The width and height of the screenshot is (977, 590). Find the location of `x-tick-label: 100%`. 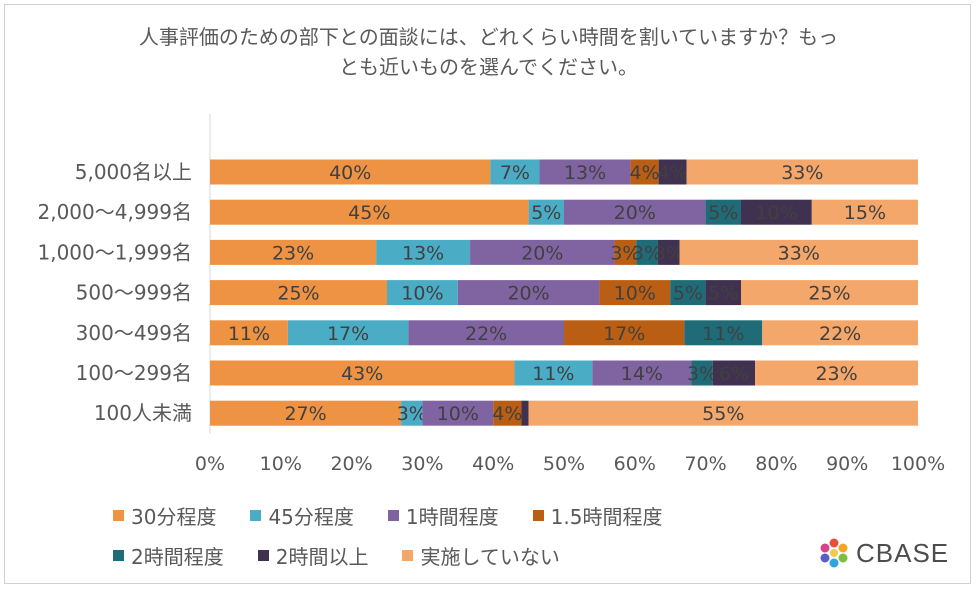

x-tick-label: 100% is located at coordinates (918, 464).